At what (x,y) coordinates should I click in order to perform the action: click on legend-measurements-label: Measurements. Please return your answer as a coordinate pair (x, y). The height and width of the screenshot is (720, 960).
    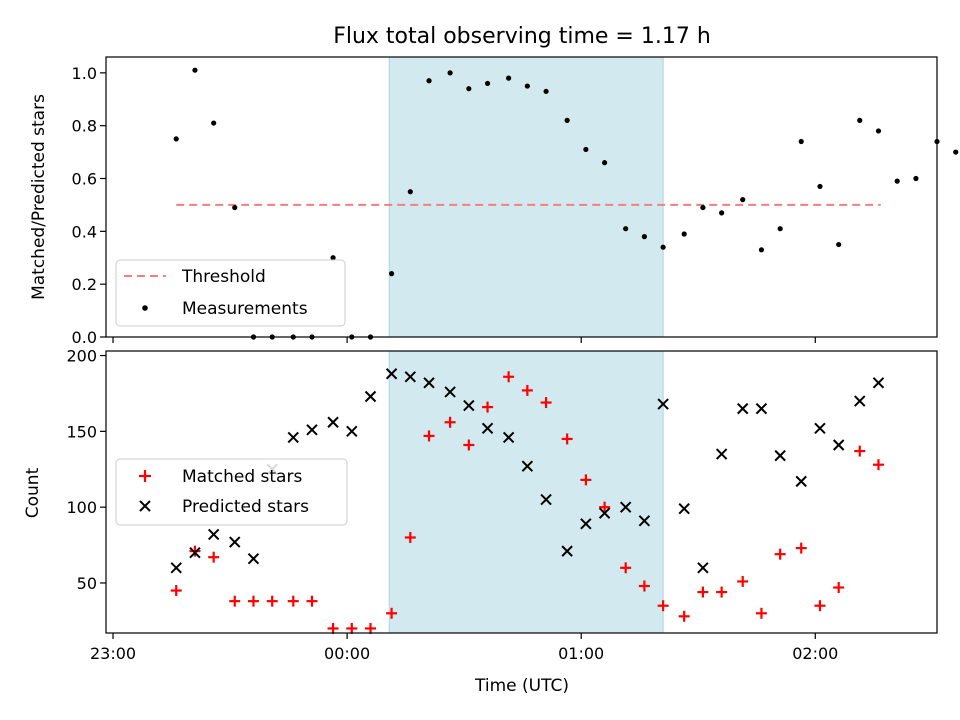
    Looking at the image, I should click on (245, 309).